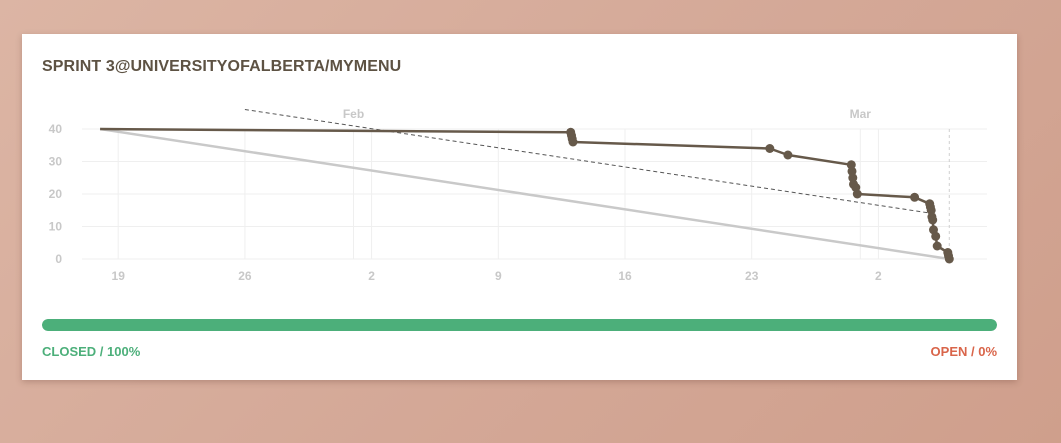 This screenshot has width=1061, height=443. I want to click on y-axis: 0 10 20 30 40, so click(56, 194).